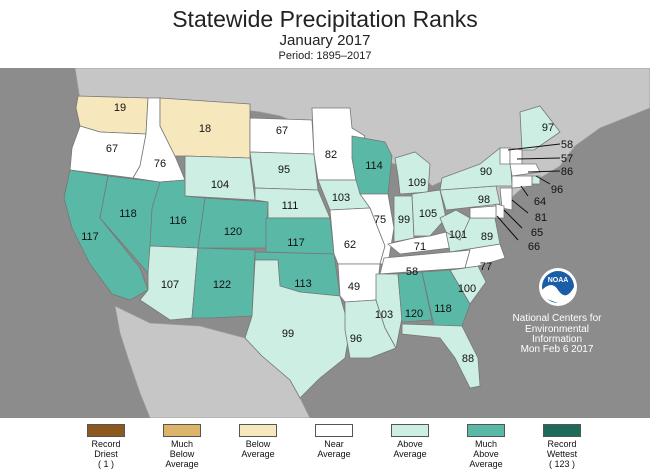  I want to click on legend-item-near: Near Average, so click(334, 441).